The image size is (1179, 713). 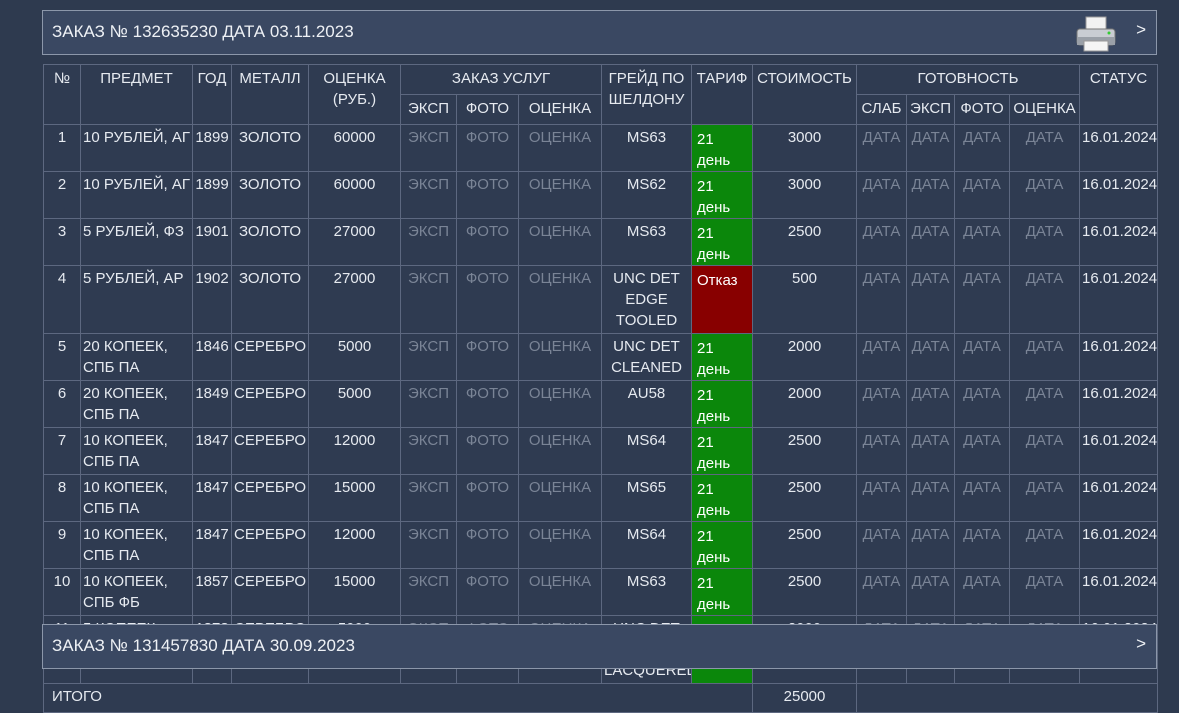 What do you see at coordinates (62, 592) in the screenshot?
I see `cell: 10` at bounding box center [62, 592].